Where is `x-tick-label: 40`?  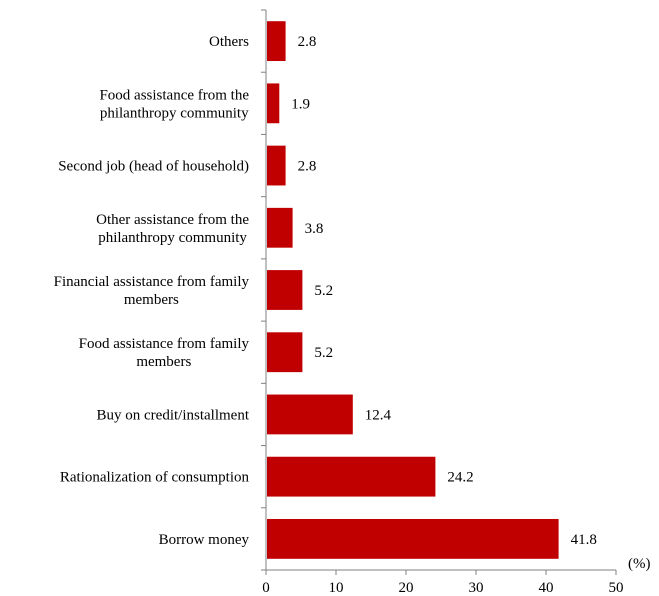
x-tick-label: 40 is located at coordinates (546, 588).